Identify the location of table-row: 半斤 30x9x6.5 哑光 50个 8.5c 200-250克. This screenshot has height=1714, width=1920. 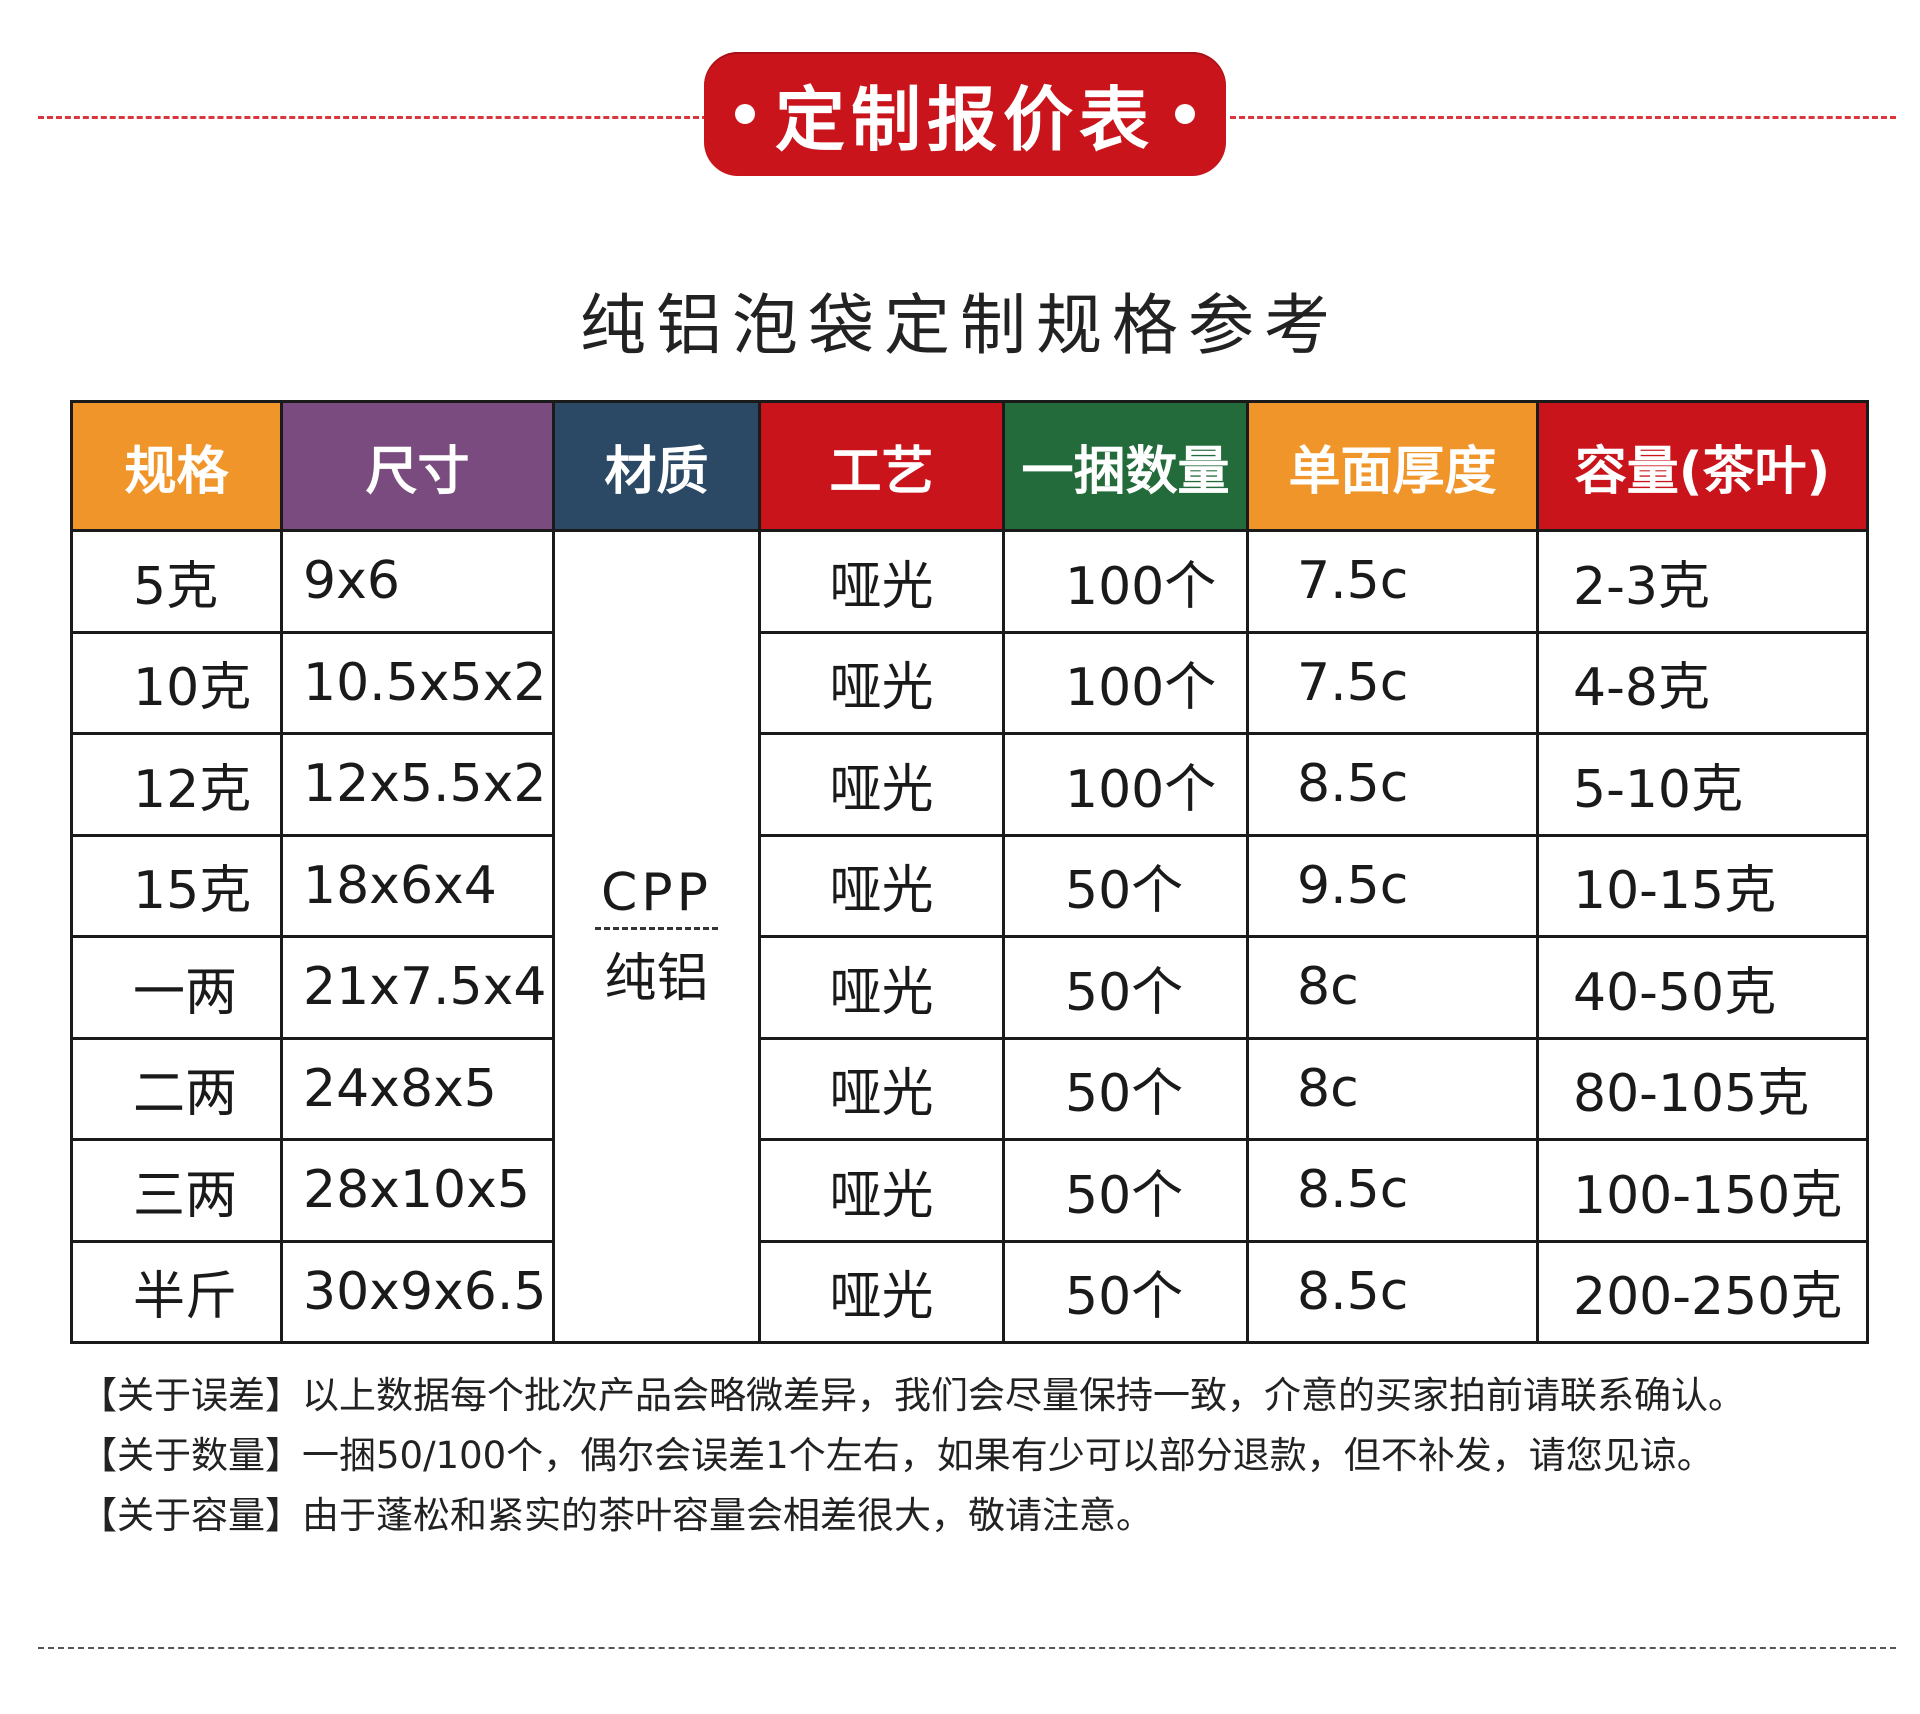
(969, 1291).